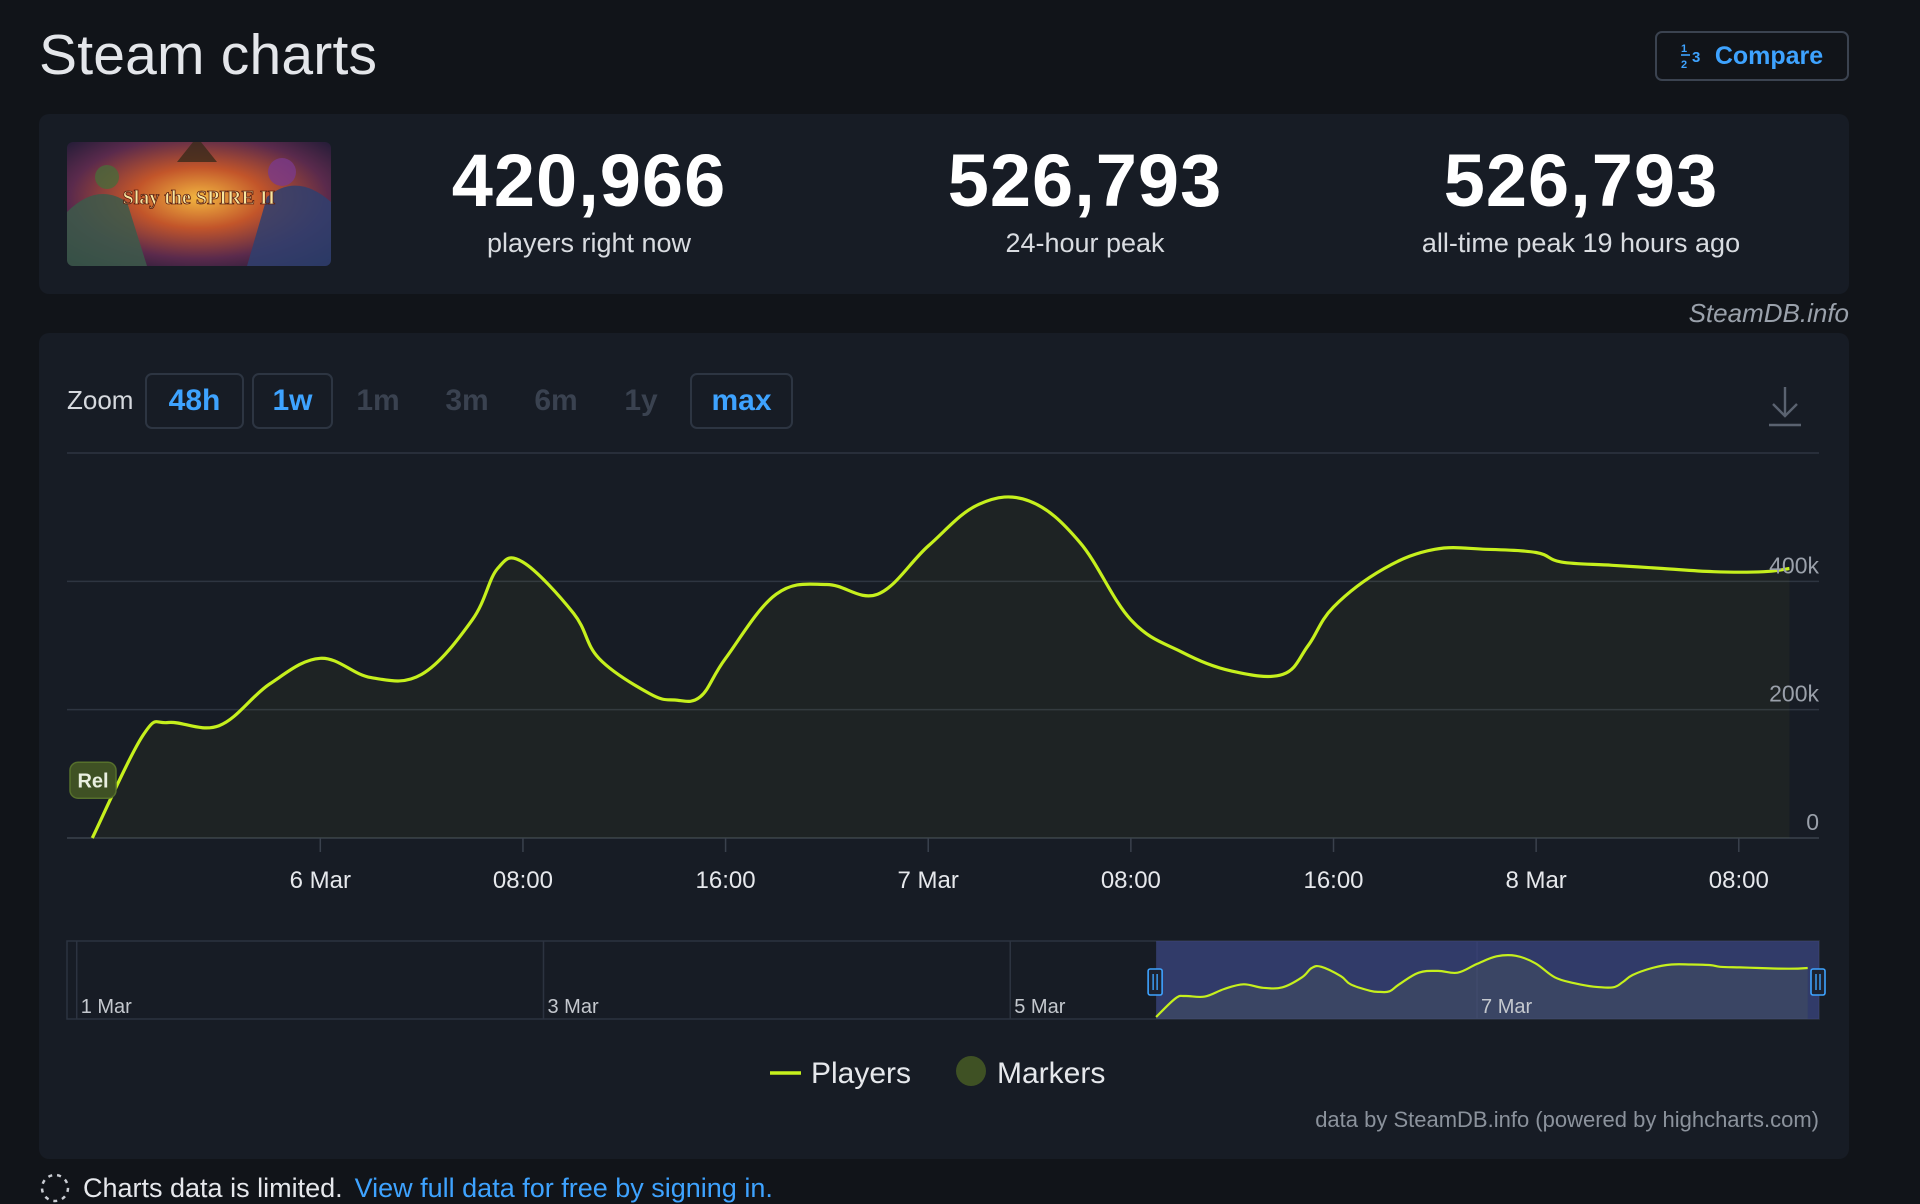 The width and height of the screenshot is (1920, 1204). What do you see at coordinates (861, 1073) in the screenshot?
I see `legend-label-players: Players` at bounding box center [861, 1073].